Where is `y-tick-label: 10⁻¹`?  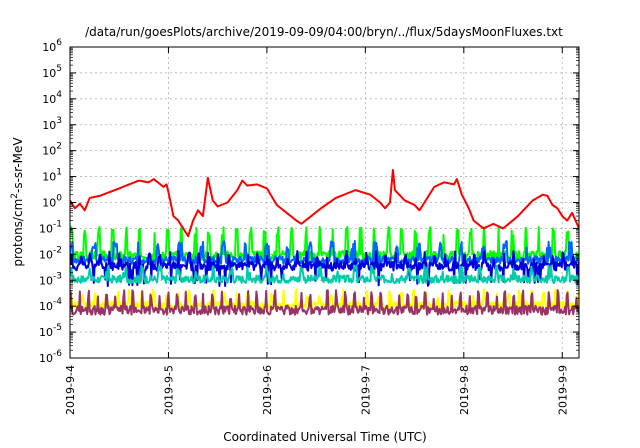 y-tick-label: 10⁻¹ is located at coordinates (50, 227).